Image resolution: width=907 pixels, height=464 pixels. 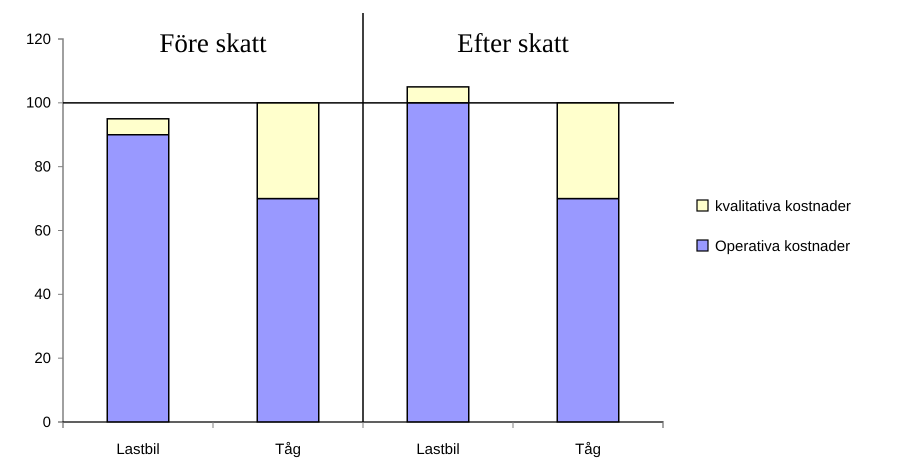 I want to click on y-tick-label: 80, so click(x=42, y=167).